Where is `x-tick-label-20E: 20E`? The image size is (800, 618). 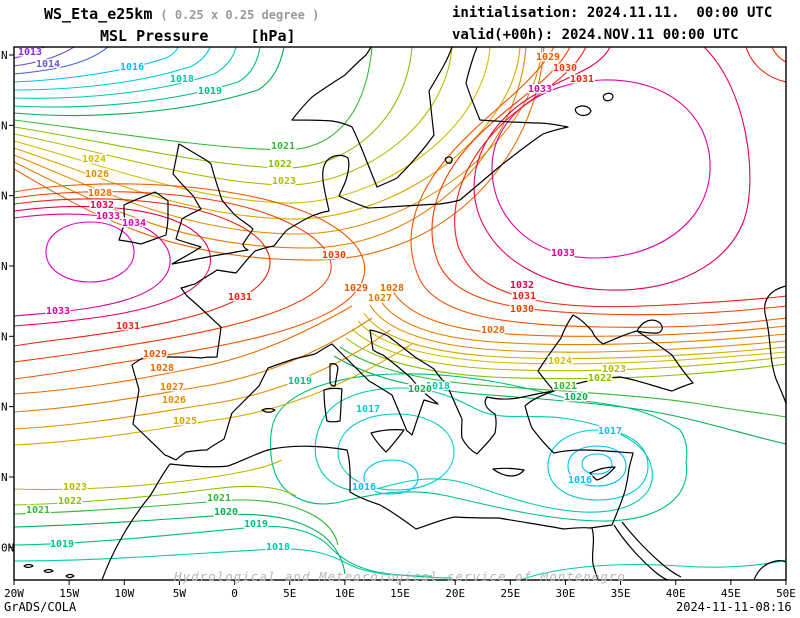
x-tick-label-20E: 20E is located at coordinates (455, 593).